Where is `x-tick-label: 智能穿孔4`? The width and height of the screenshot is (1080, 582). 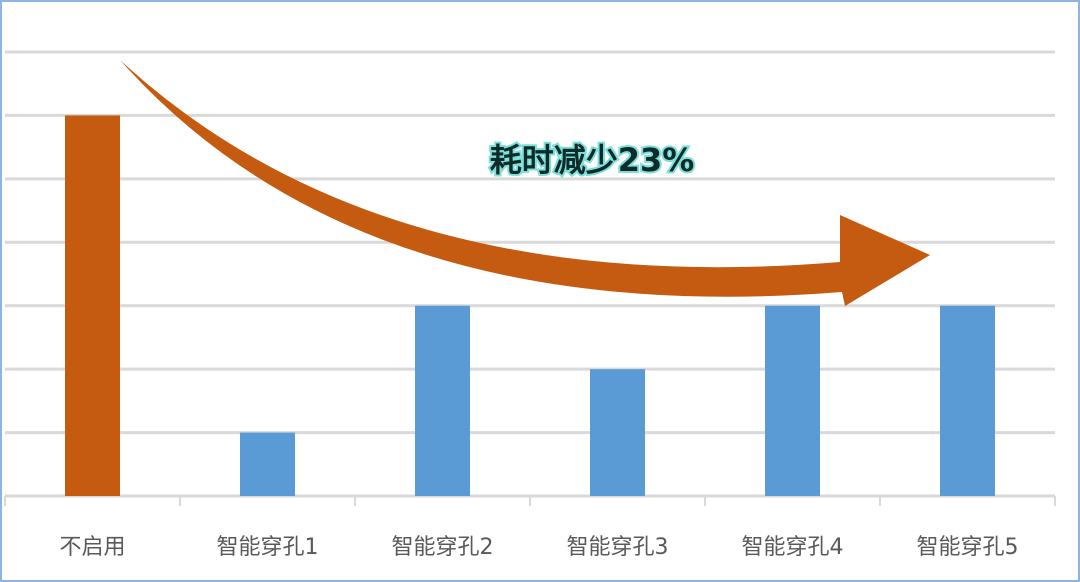
x-tick-label: 智能穿孔4 is located at coordinates (793, 547).